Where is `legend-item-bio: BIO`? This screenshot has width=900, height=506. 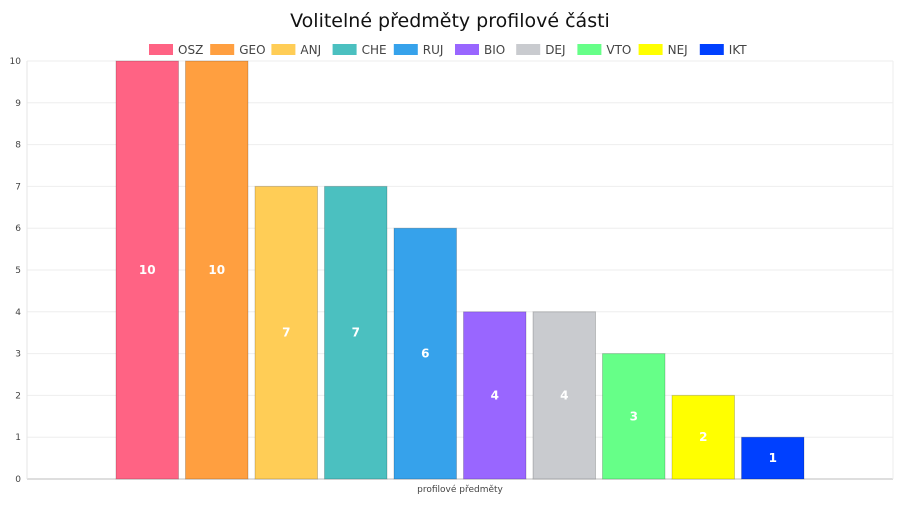
legend-item-bio: BIO is located at coordinates (480, 50).